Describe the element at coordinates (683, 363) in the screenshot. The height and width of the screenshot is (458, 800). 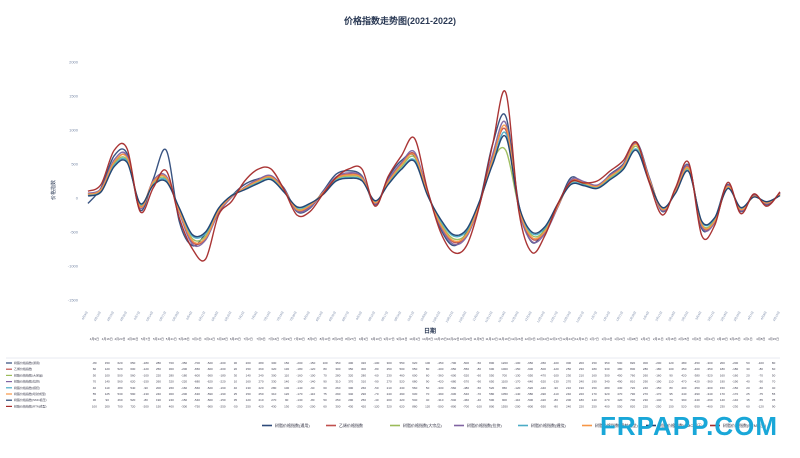
I see `table-cell: 480` at that location.